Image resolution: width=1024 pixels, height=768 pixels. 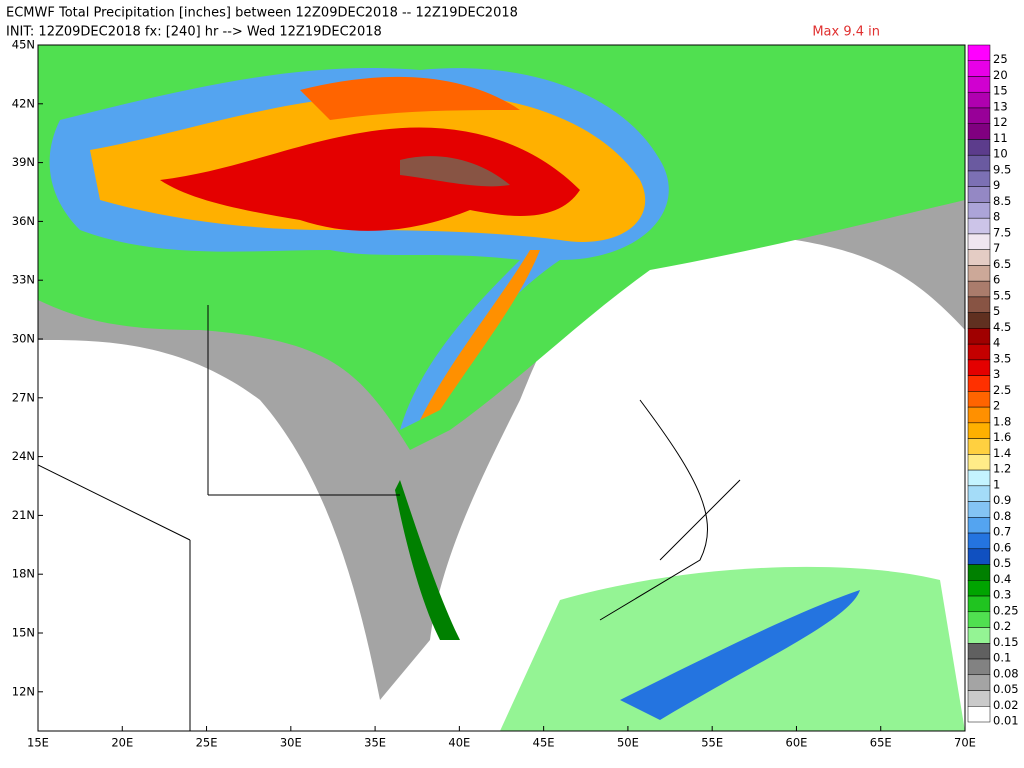 I want to click on lat-tick-label: 45N, so click(x=23, y=45).